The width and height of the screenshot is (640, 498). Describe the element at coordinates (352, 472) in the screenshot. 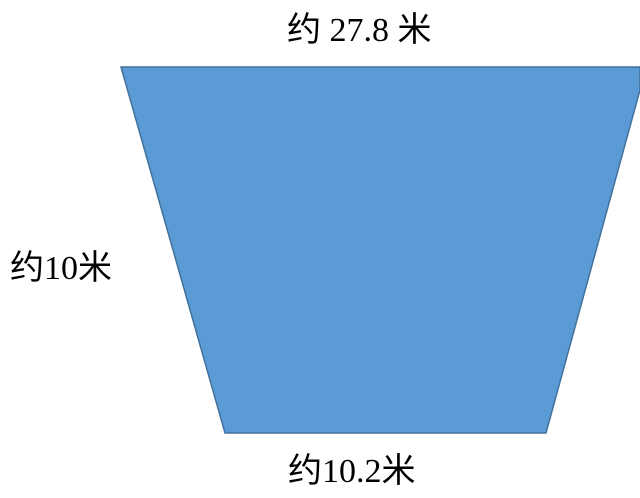

I see `bottom-side-length-label: 约10.2米` at that location.